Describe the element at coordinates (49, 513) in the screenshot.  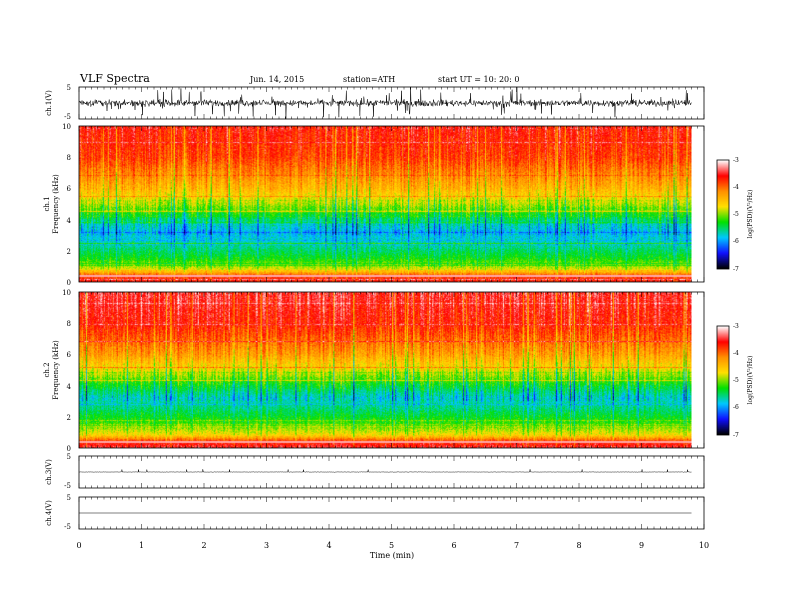
I see `ch4-waveform-ylabel: ch.4(V)` at that location.